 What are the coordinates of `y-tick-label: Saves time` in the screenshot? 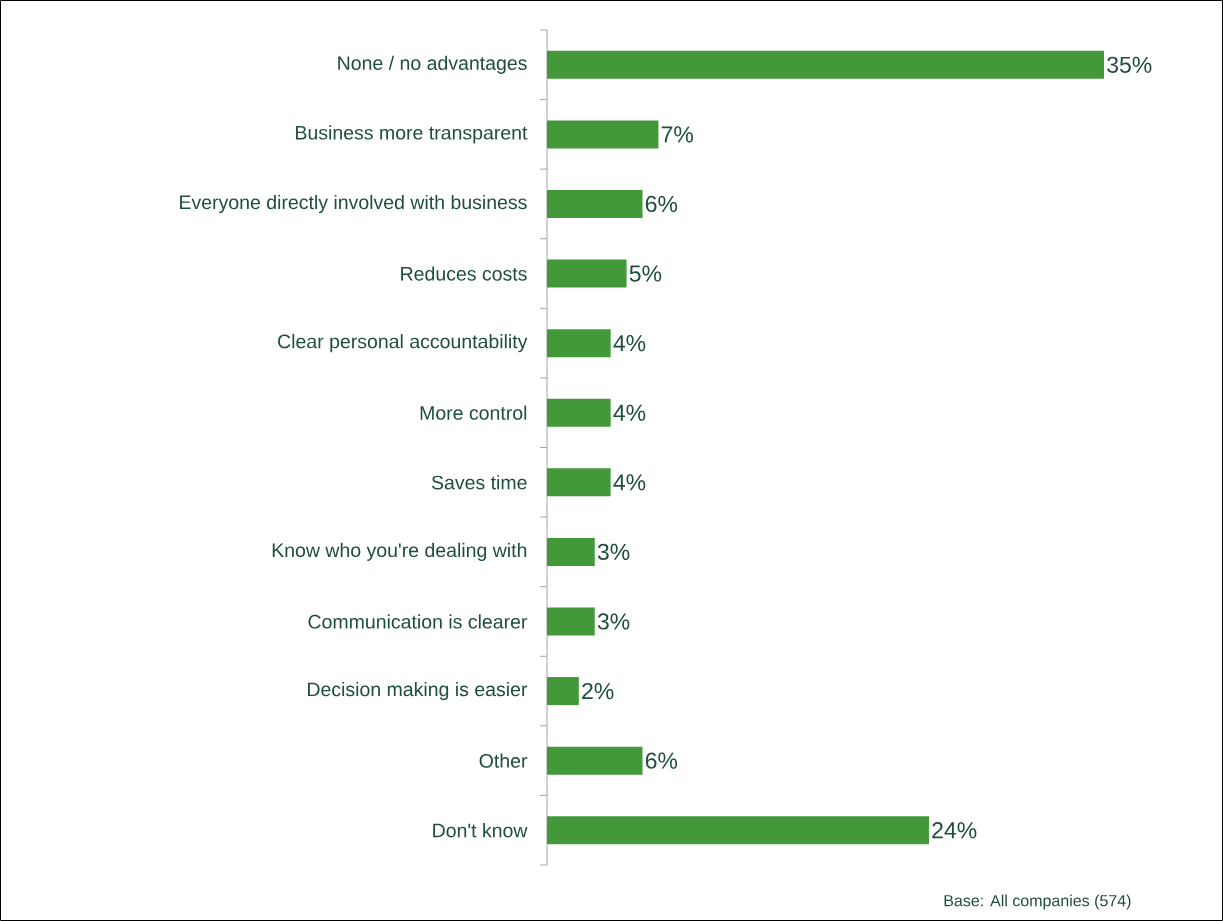 It's located at (479, 482).